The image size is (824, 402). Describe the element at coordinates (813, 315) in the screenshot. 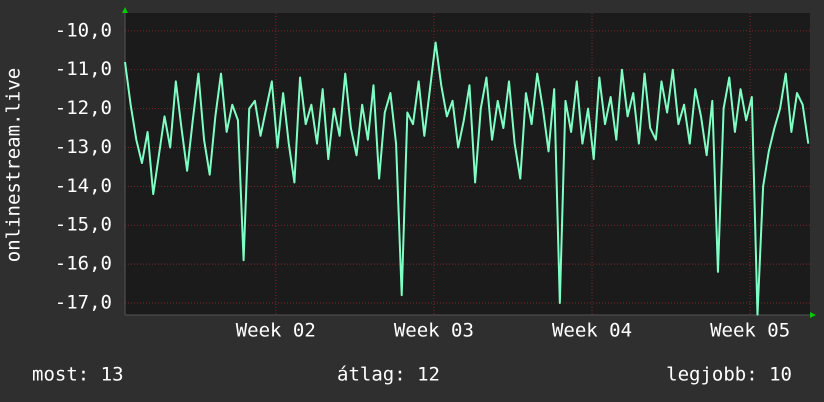

I see `x-arrow` at that location.